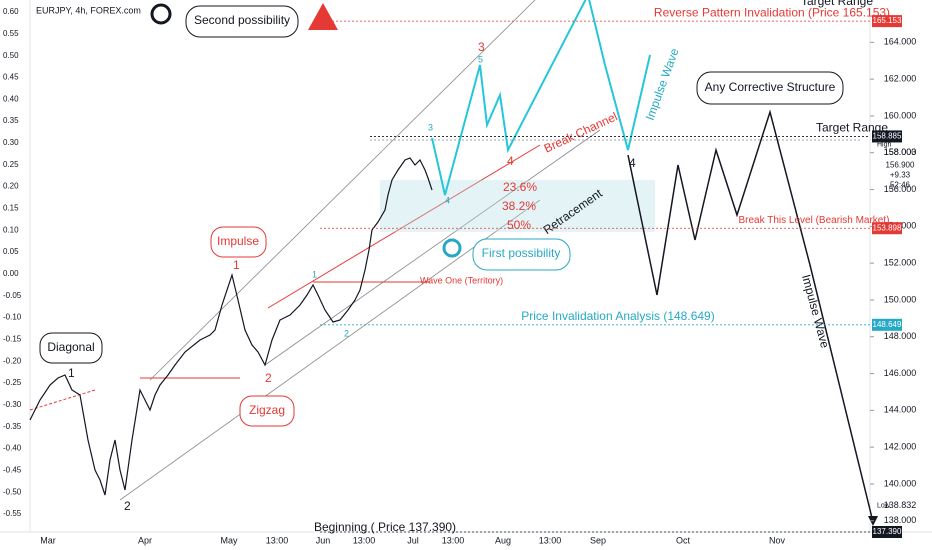 The width and height of the screenshot is (932, 550). What do you see at coordinates (520, 187) in the screenshot?
I see `fib: 23.6%` at bounding box center [520, 187].